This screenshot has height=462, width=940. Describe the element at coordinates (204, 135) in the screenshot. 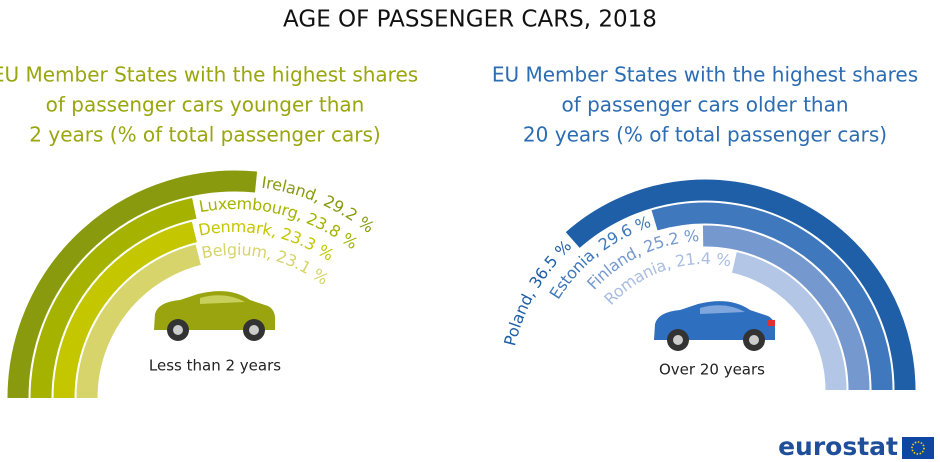

I see `subtitle: 2 years (% of total passenger cars)` at that location.